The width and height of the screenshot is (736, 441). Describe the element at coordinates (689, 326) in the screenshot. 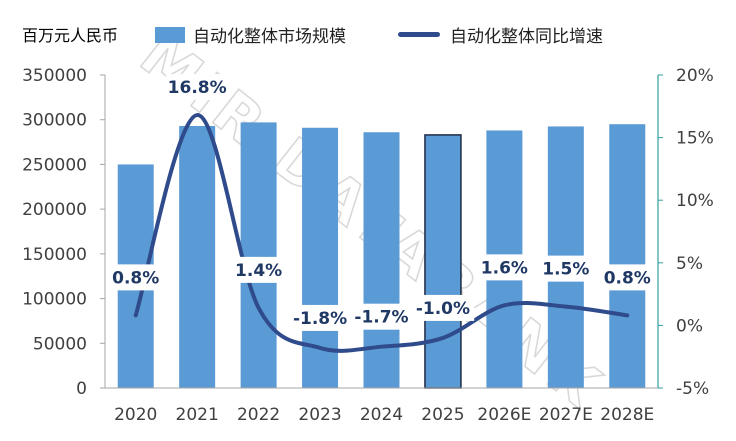

I see `right-tick-label: 0%` at that location.